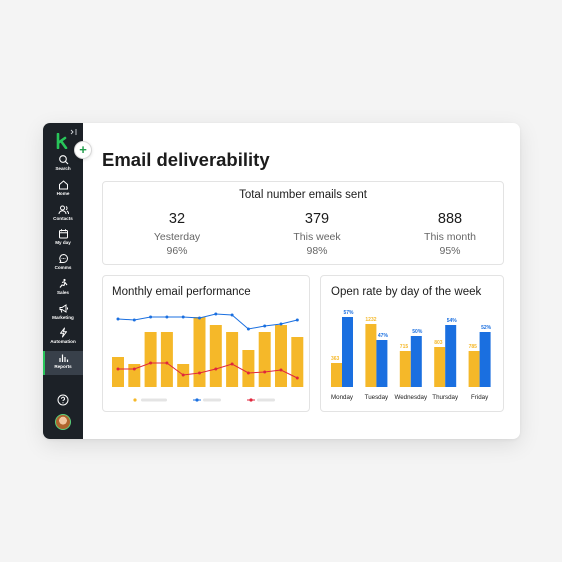  What do you see at coordinates (411, 397) in the screenshot?
I see `open-rate-category-label: Wednesday` at bounding box center [411, 397].